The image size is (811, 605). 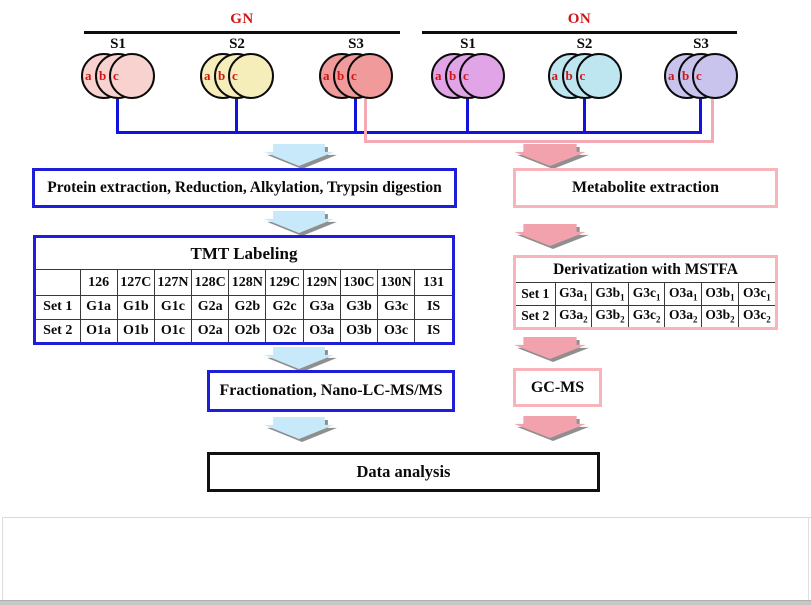 I want to click on data-analysis-box: Data analysis, so click(x=403, y=472).